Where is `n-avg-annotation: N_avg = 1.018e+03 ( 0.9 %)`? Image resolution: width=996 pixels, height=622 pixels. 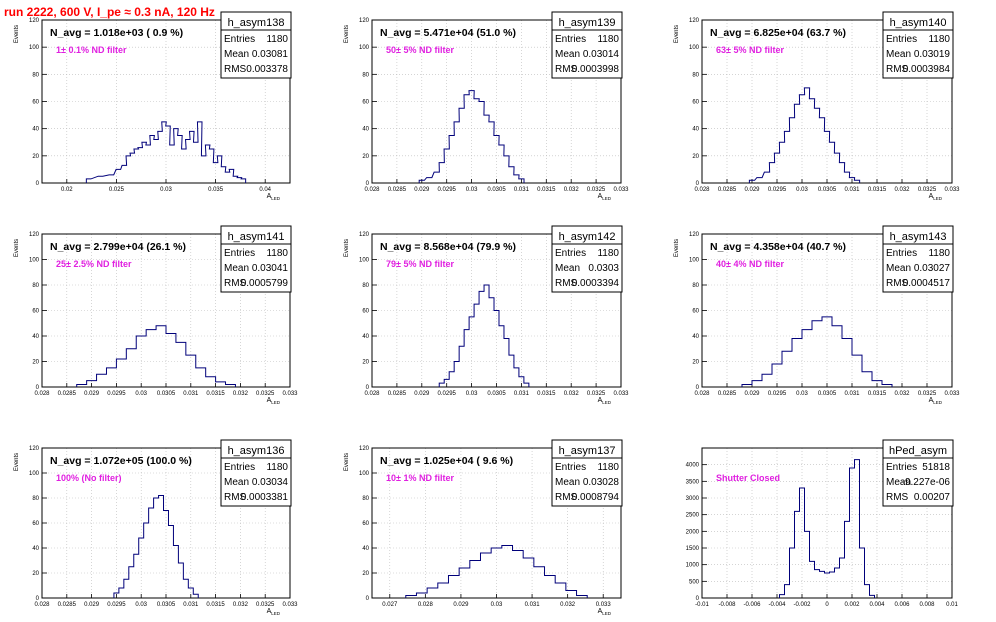
n-avg-annotation: N_avg = 1.018e+03 ( 0.9 %) is located at coordinates (116, 33).